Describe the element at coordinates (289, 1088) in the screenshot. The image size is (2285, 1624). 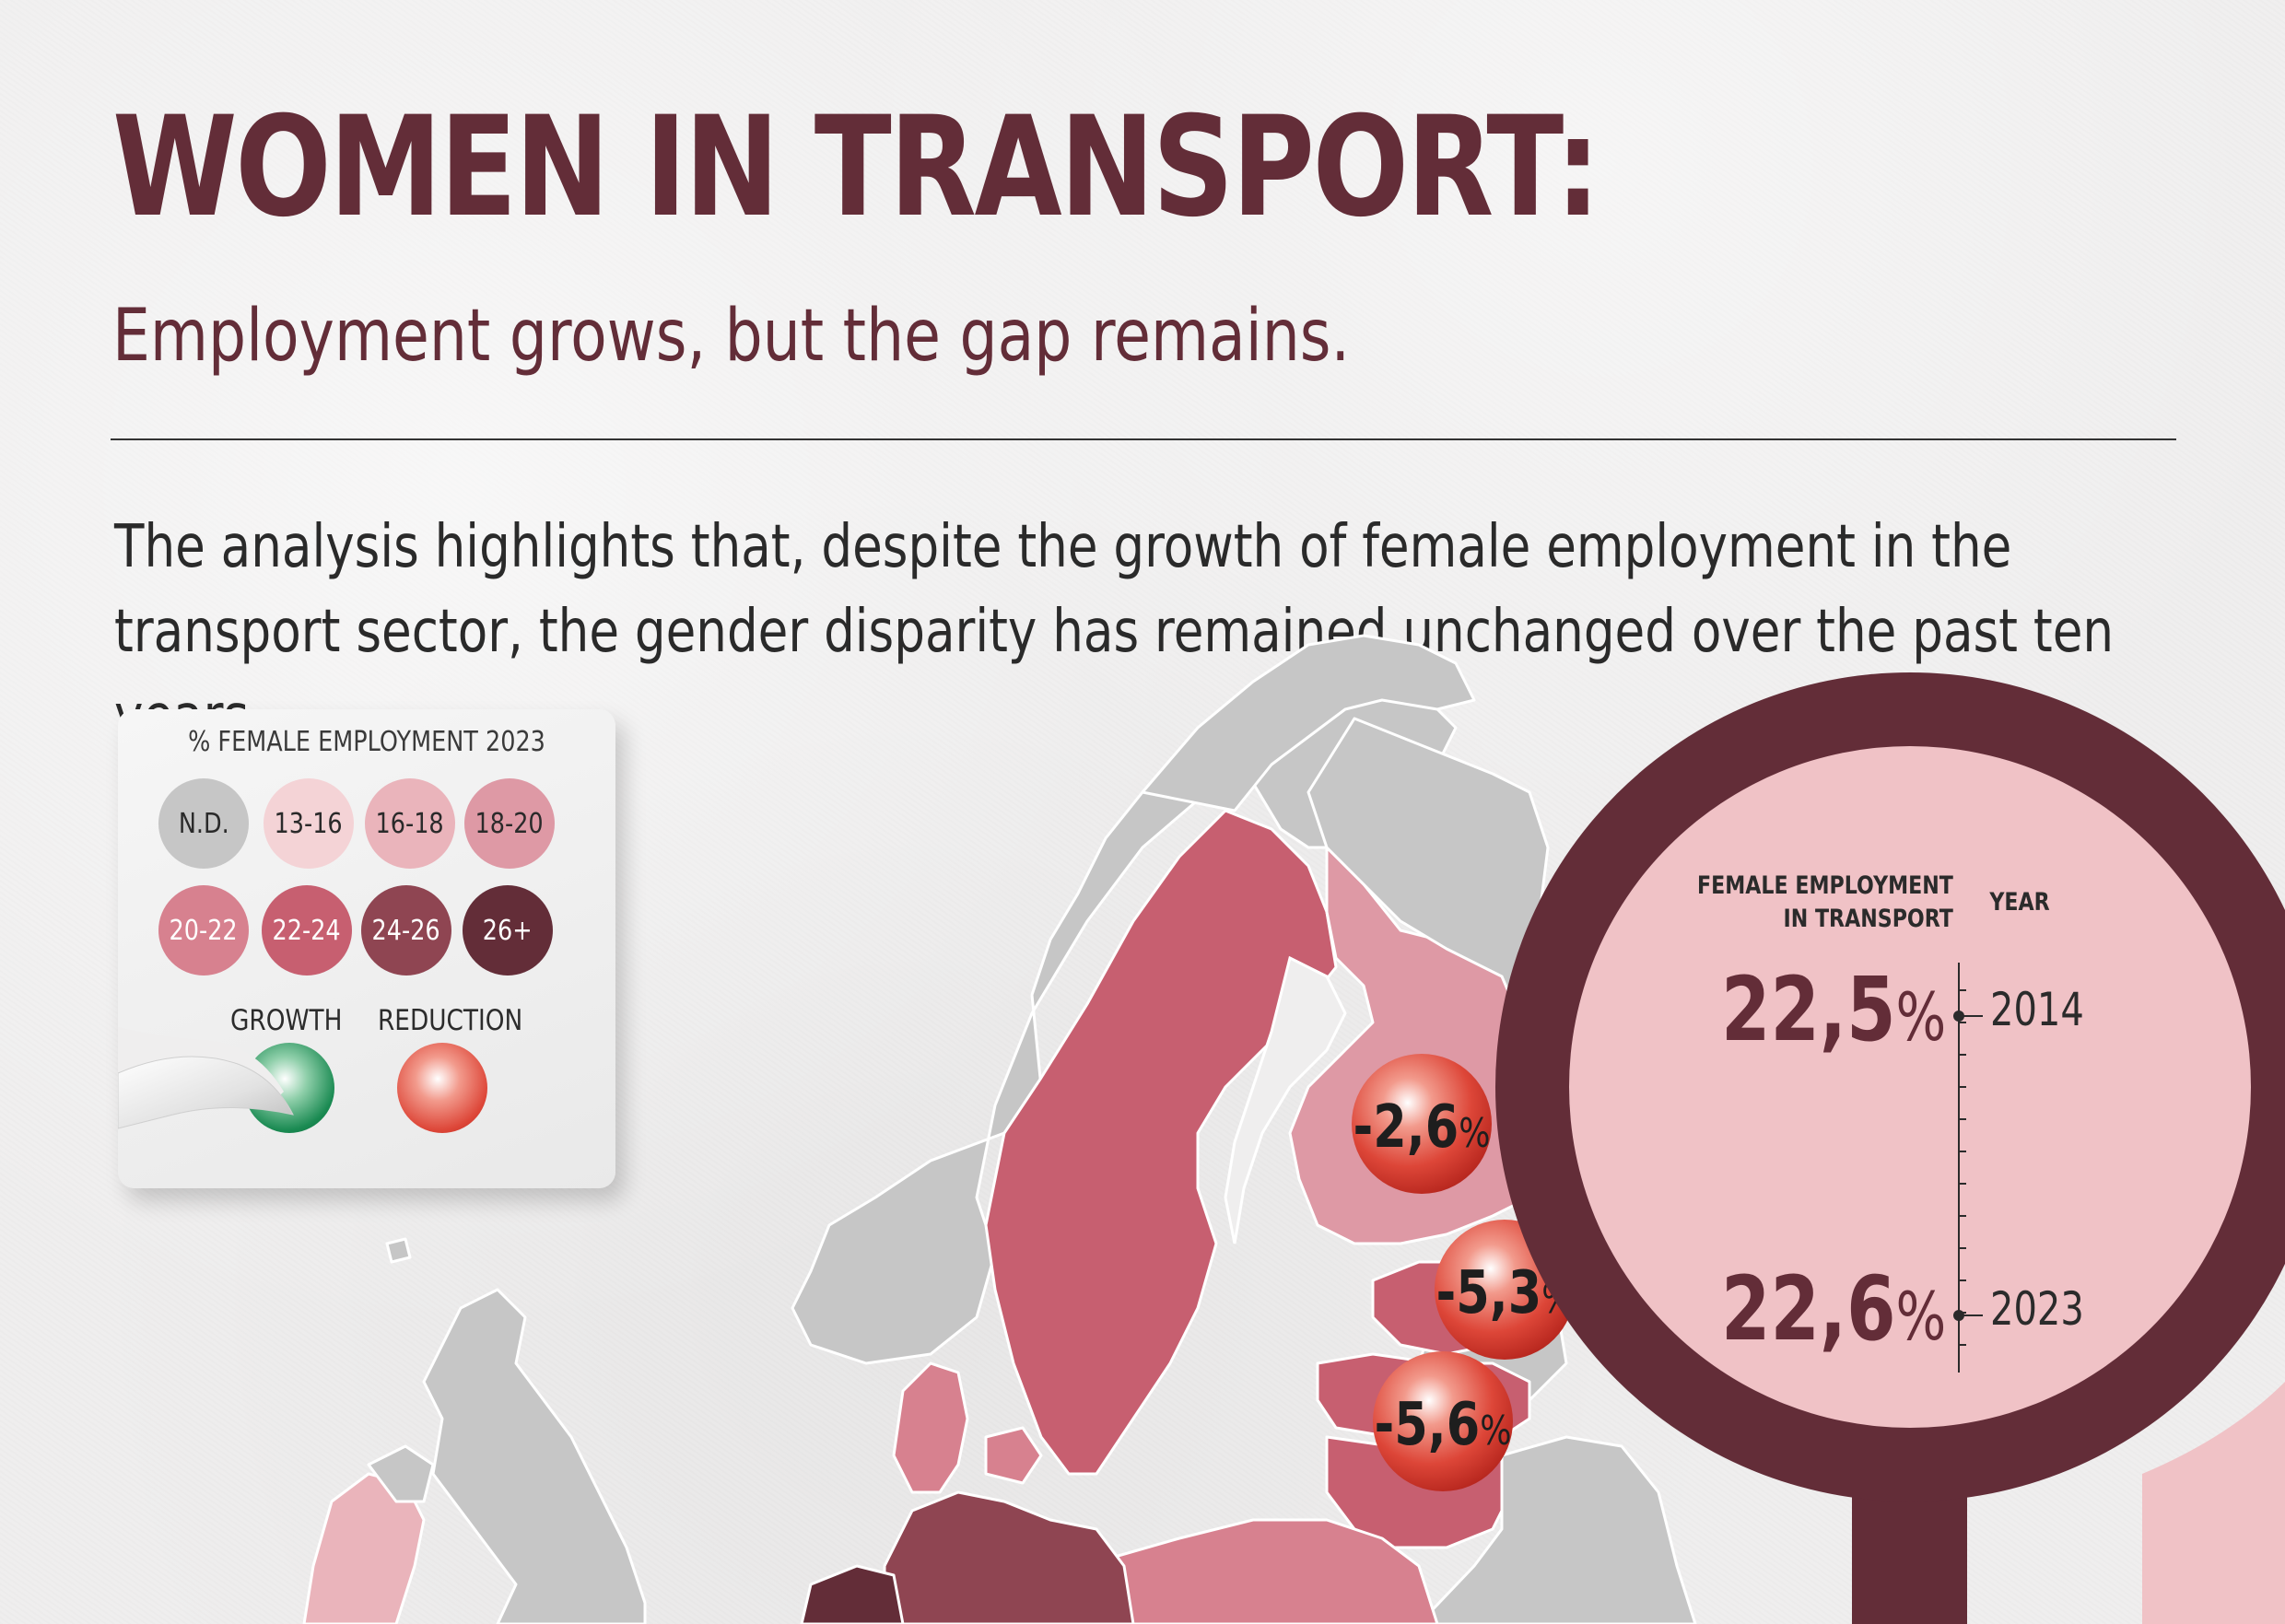
I see `growth-indicator-icon` at that location.